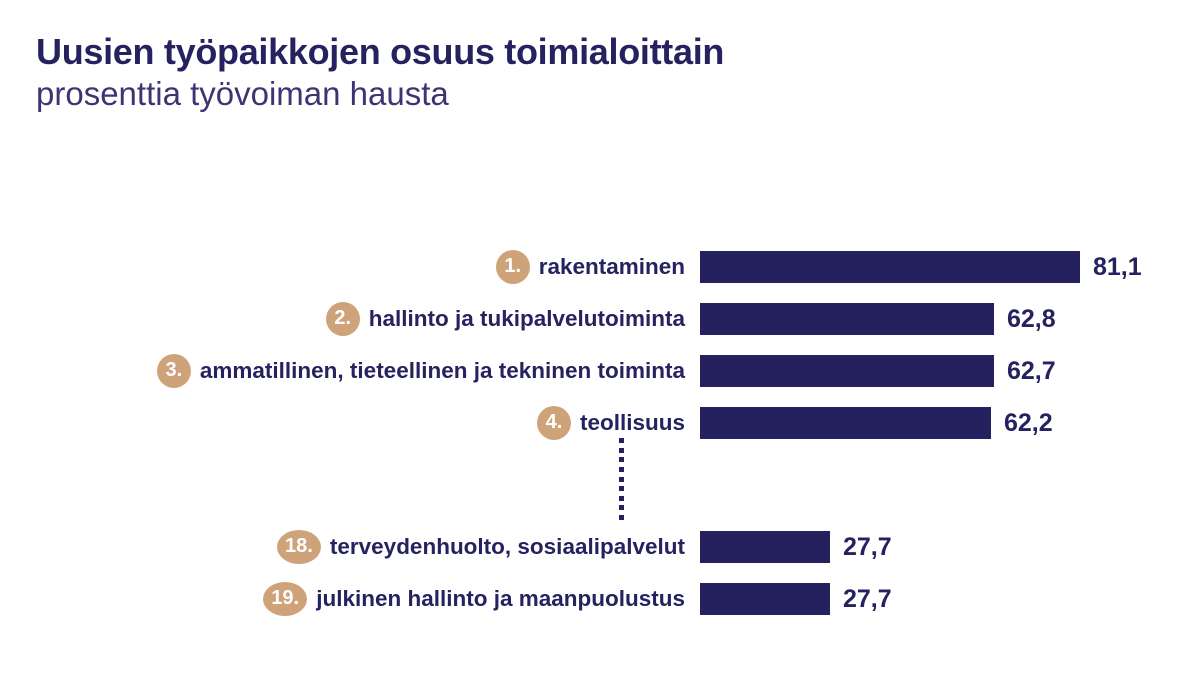 This screenshot has height=675, width=1200. I want to click on bar-value-label: 62,7, so click(1031, 370).